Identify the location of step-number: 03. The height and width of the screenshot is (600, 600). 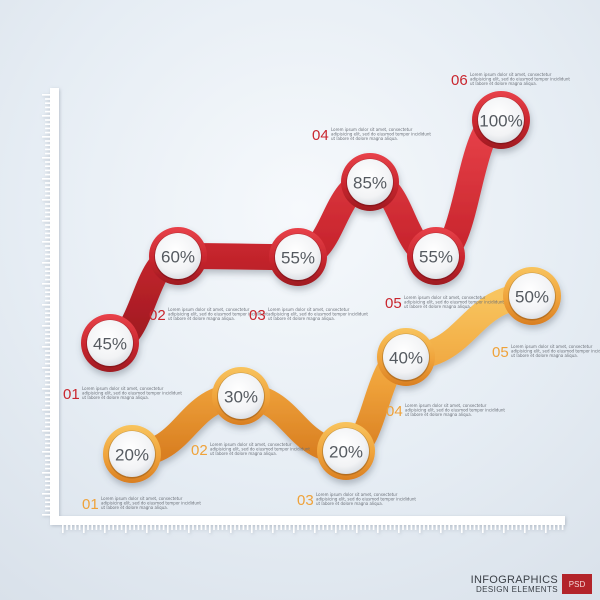
(257, 315).